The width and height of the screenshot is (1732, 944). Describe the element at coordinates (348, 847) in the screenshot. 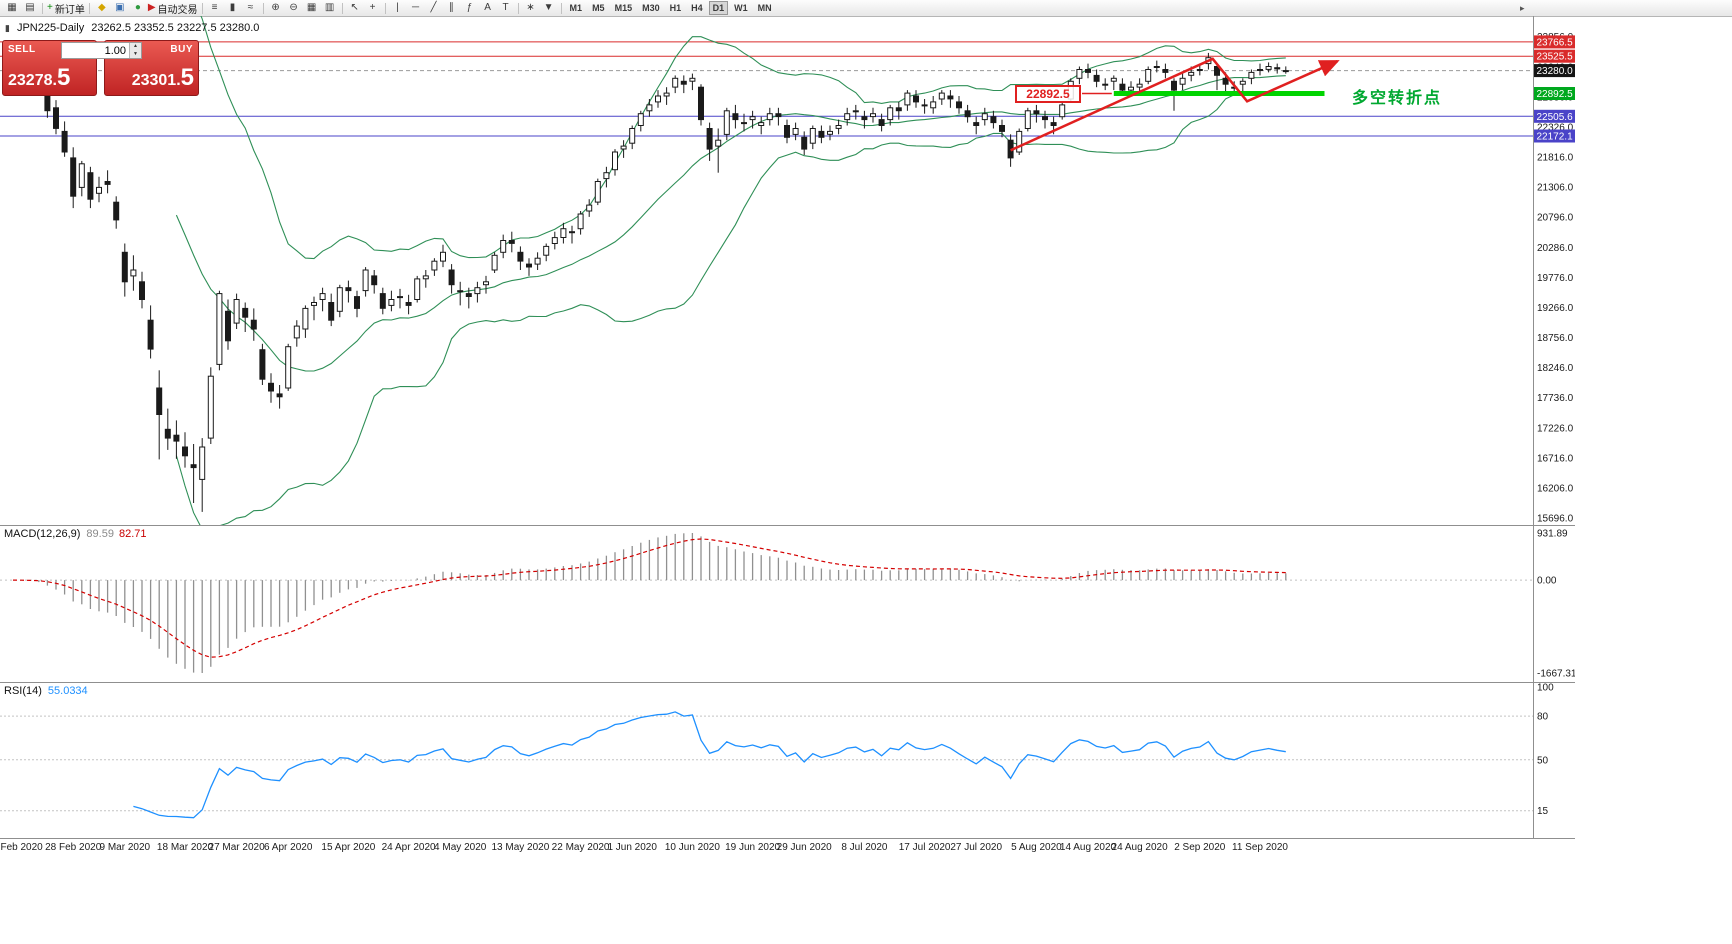

I see `date-label: 15 Apr 2020` at that location.